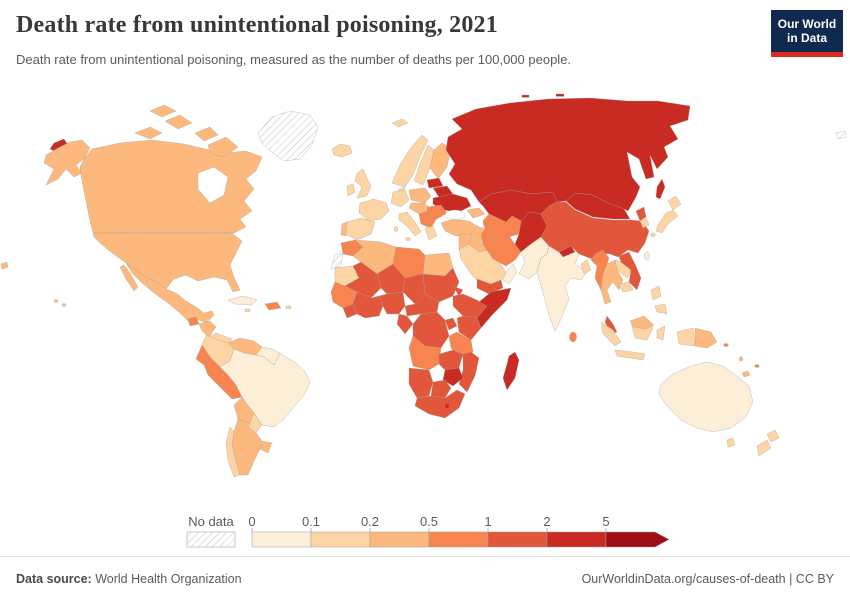  What do you see at coordinates (773, 436) in the screenshot?
I see `country-new-zealand-north` at bounding box center [773, 436].